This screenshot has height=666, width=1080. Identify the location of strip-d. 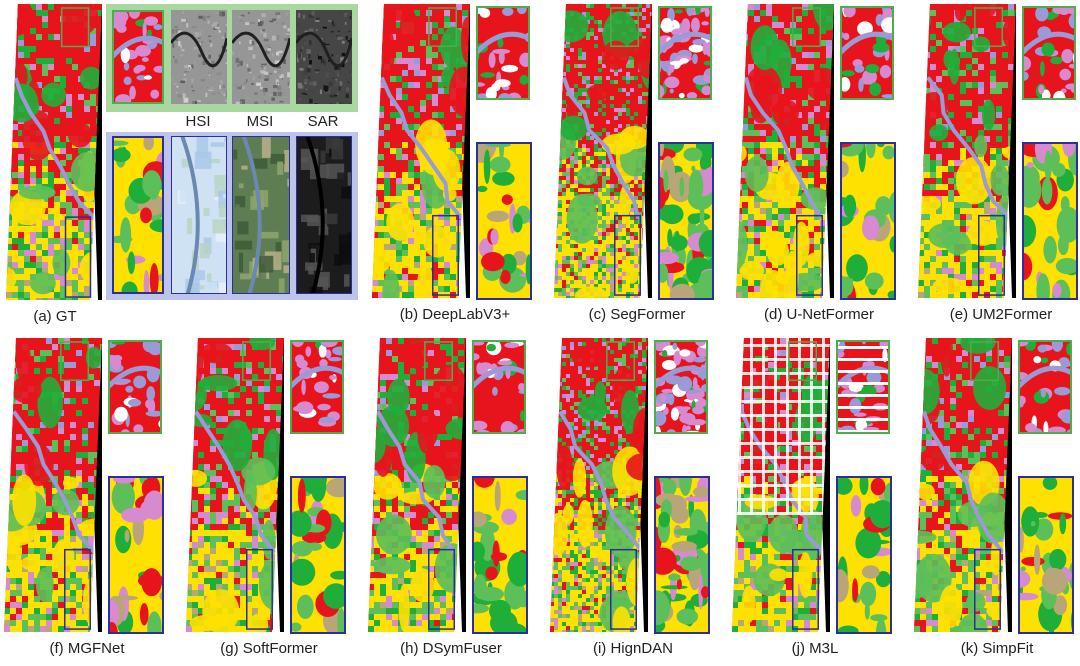
(785, 151).